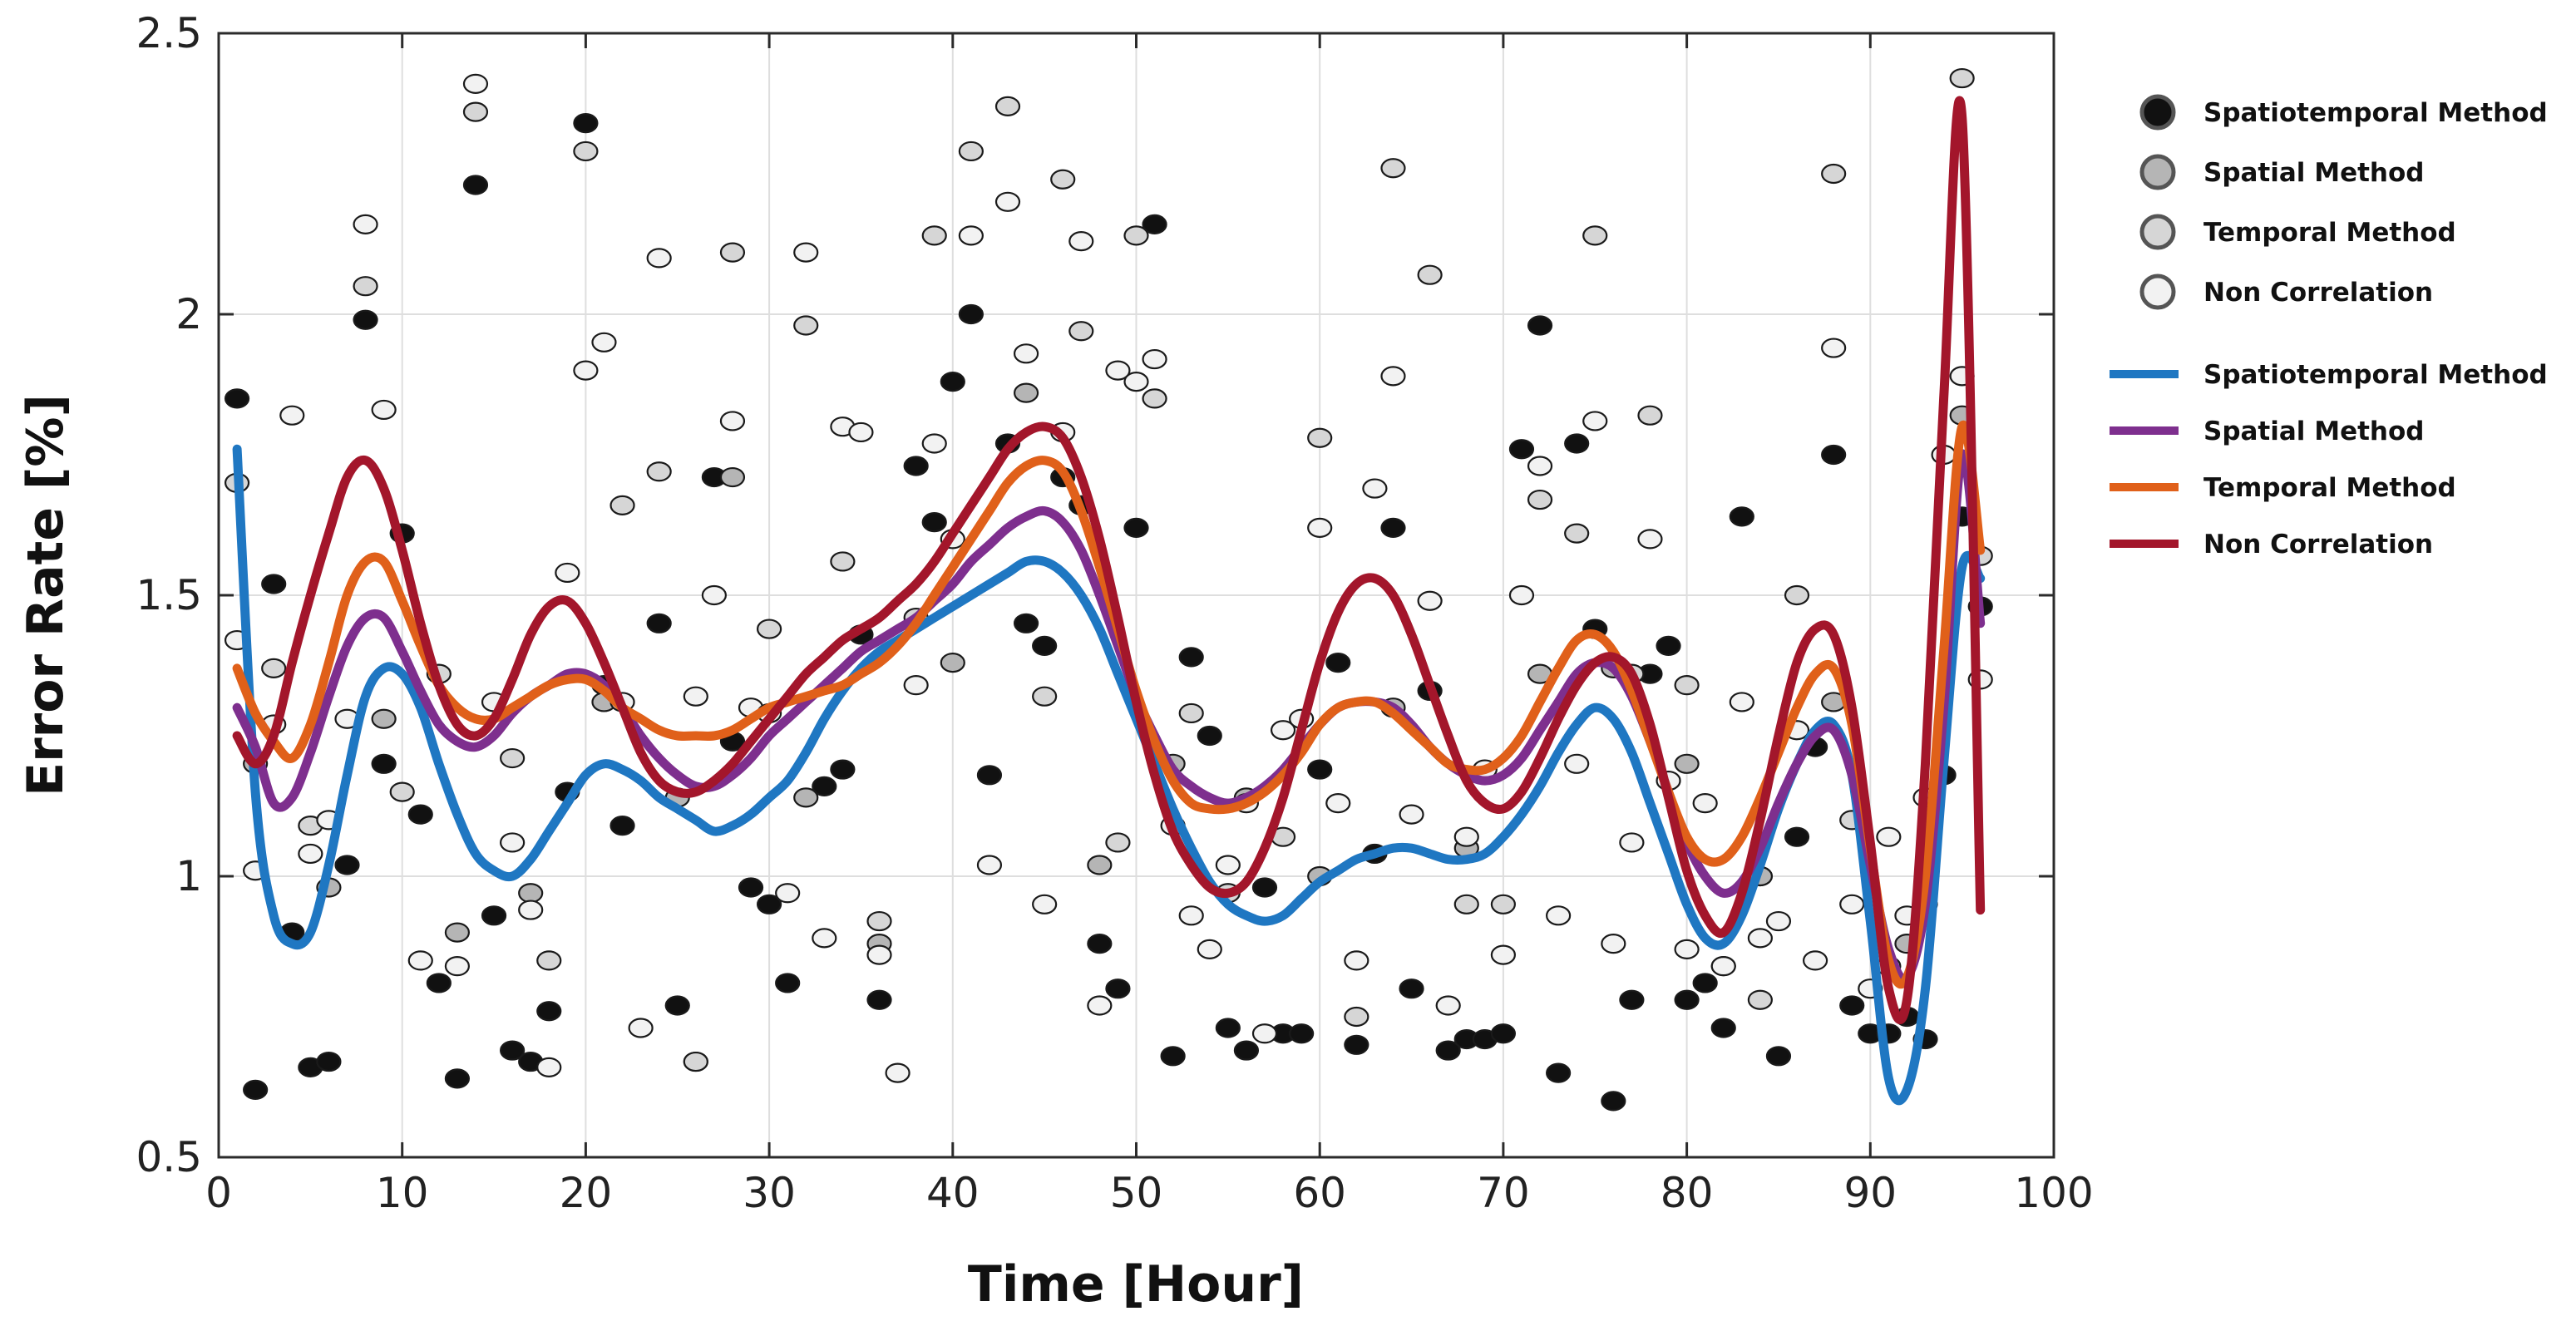  Describe the element at coordinates (188, 314) in the screenshot. I see `y-tick-label: 2` at that location.